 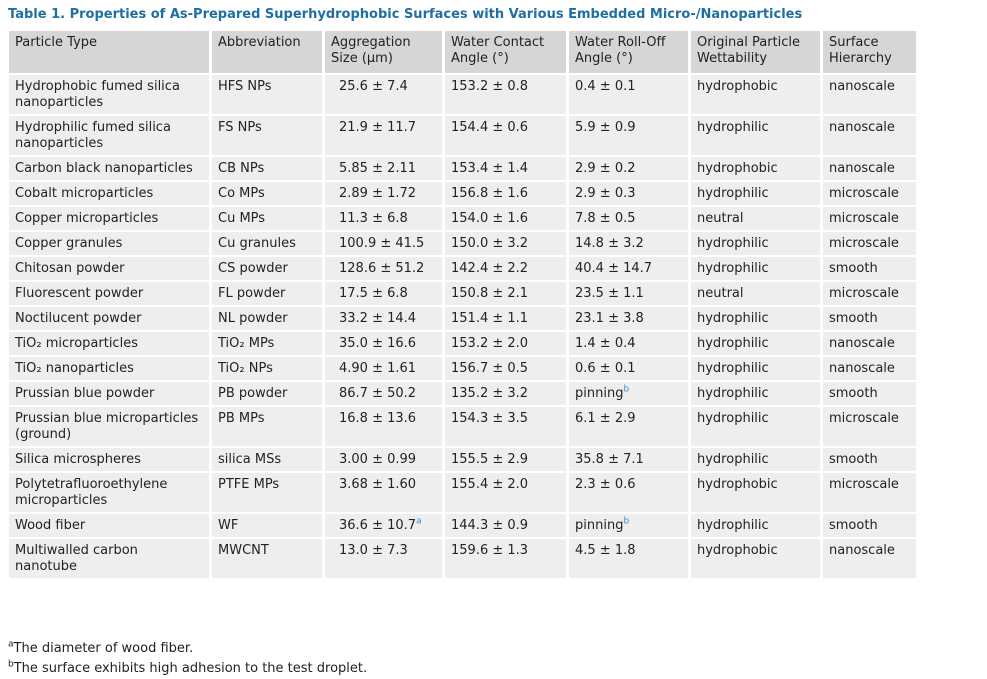 What do you see at coordinates (267, 268) in the screenshot?
I see `table-cell: CS powder` at bounding box center [267, 268].